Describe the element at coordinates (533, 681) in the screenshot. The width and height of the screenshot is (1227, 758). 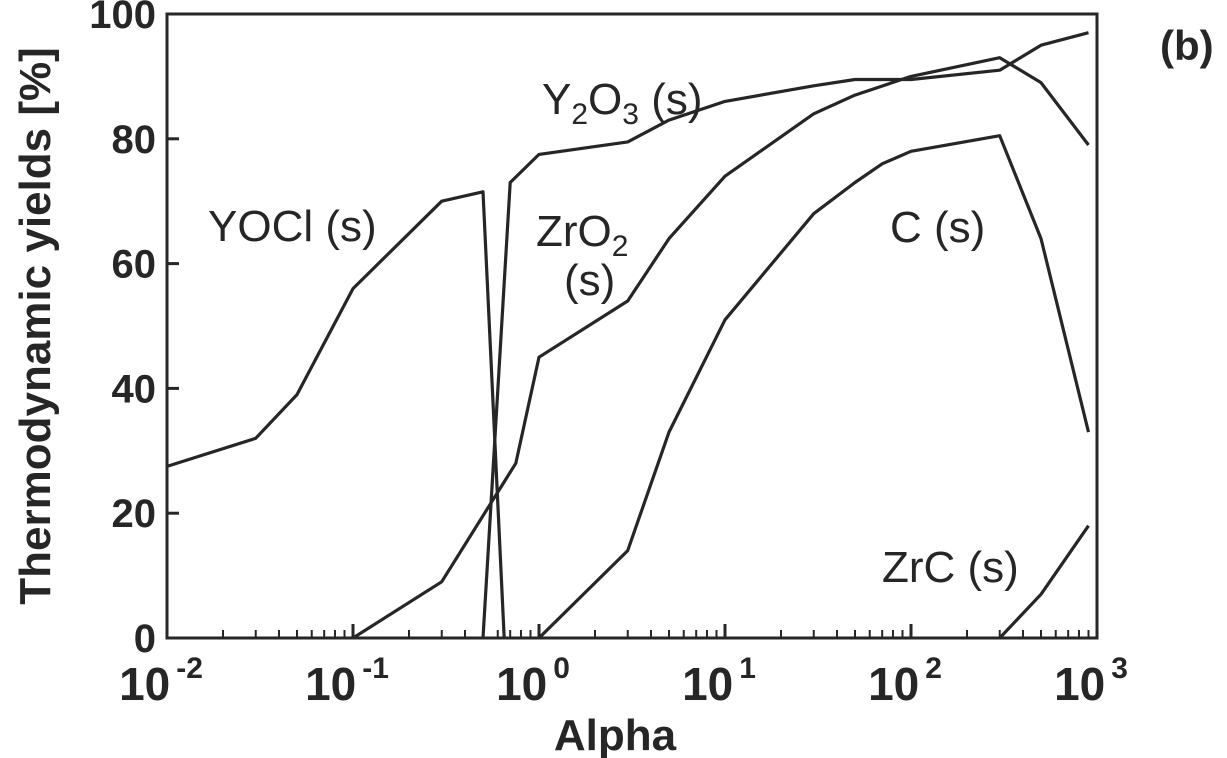
I see `x-tick-label: 10 0` at that location.